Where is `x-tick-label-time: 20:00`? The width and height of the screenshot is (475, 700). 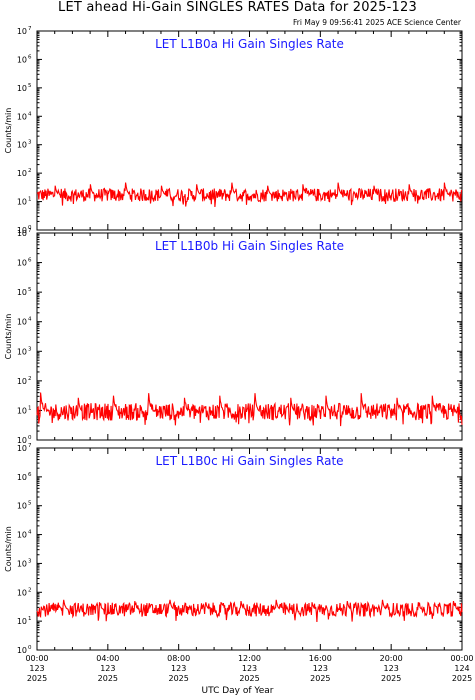
x-tick-label-time: 20:00 is located at coordinates (391, 658).